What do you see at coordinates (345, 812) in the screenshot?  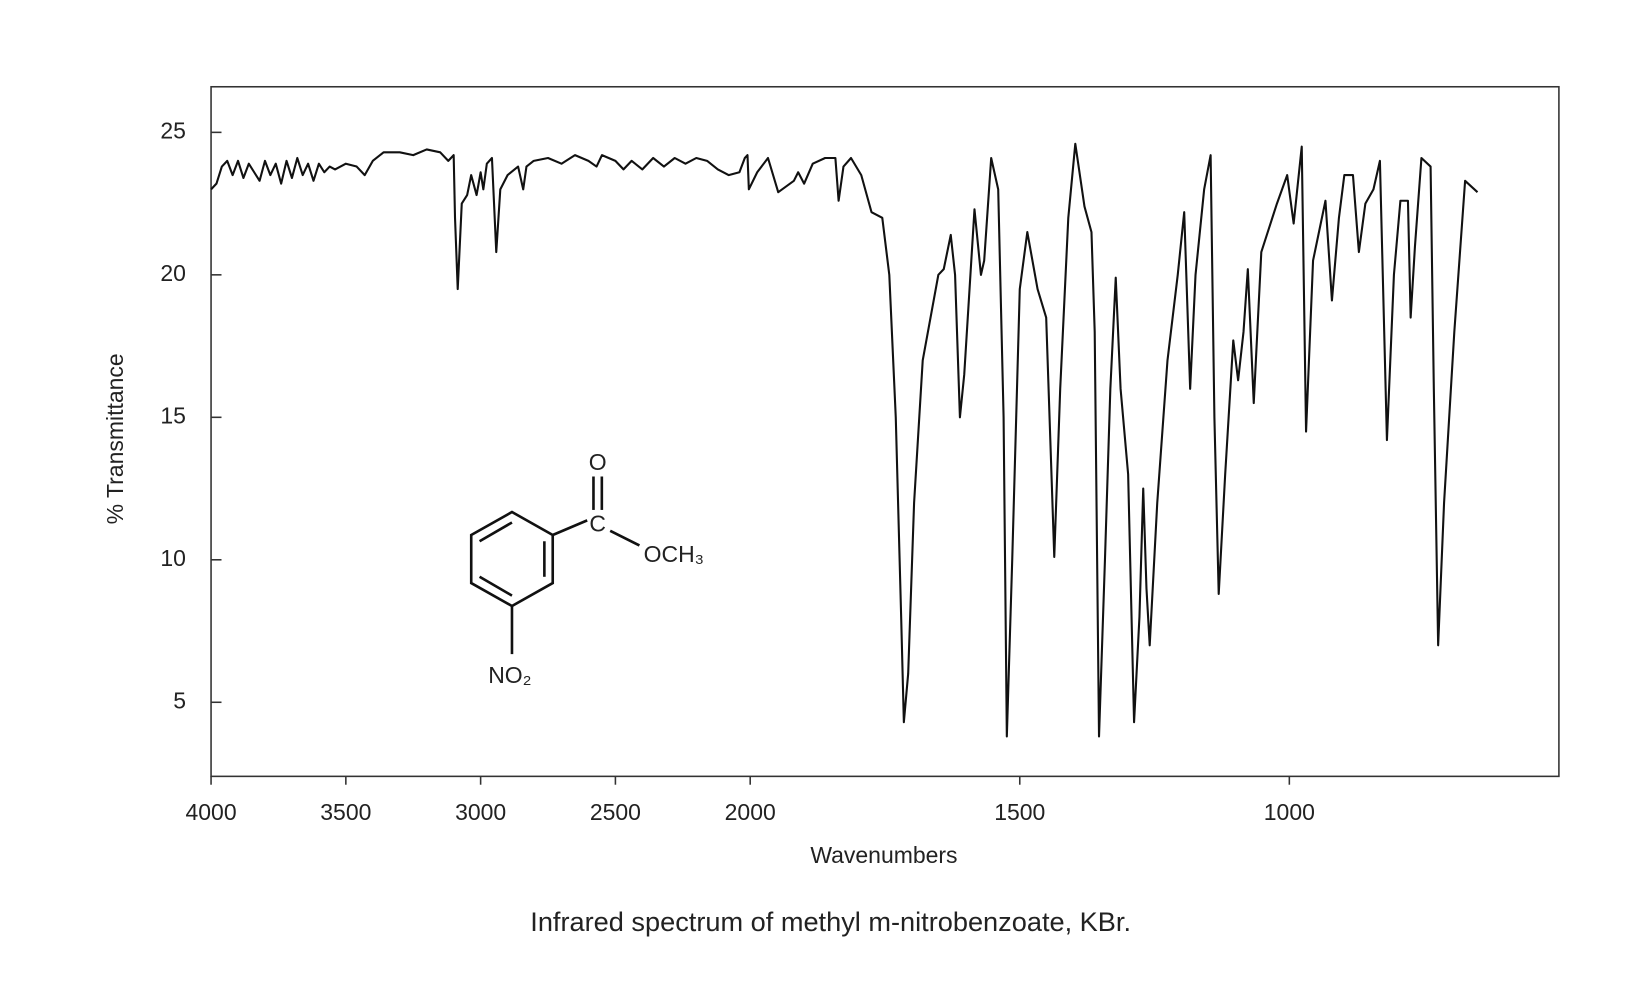 I see `x-tick-label: 3500` at bounding box center [345, 812].